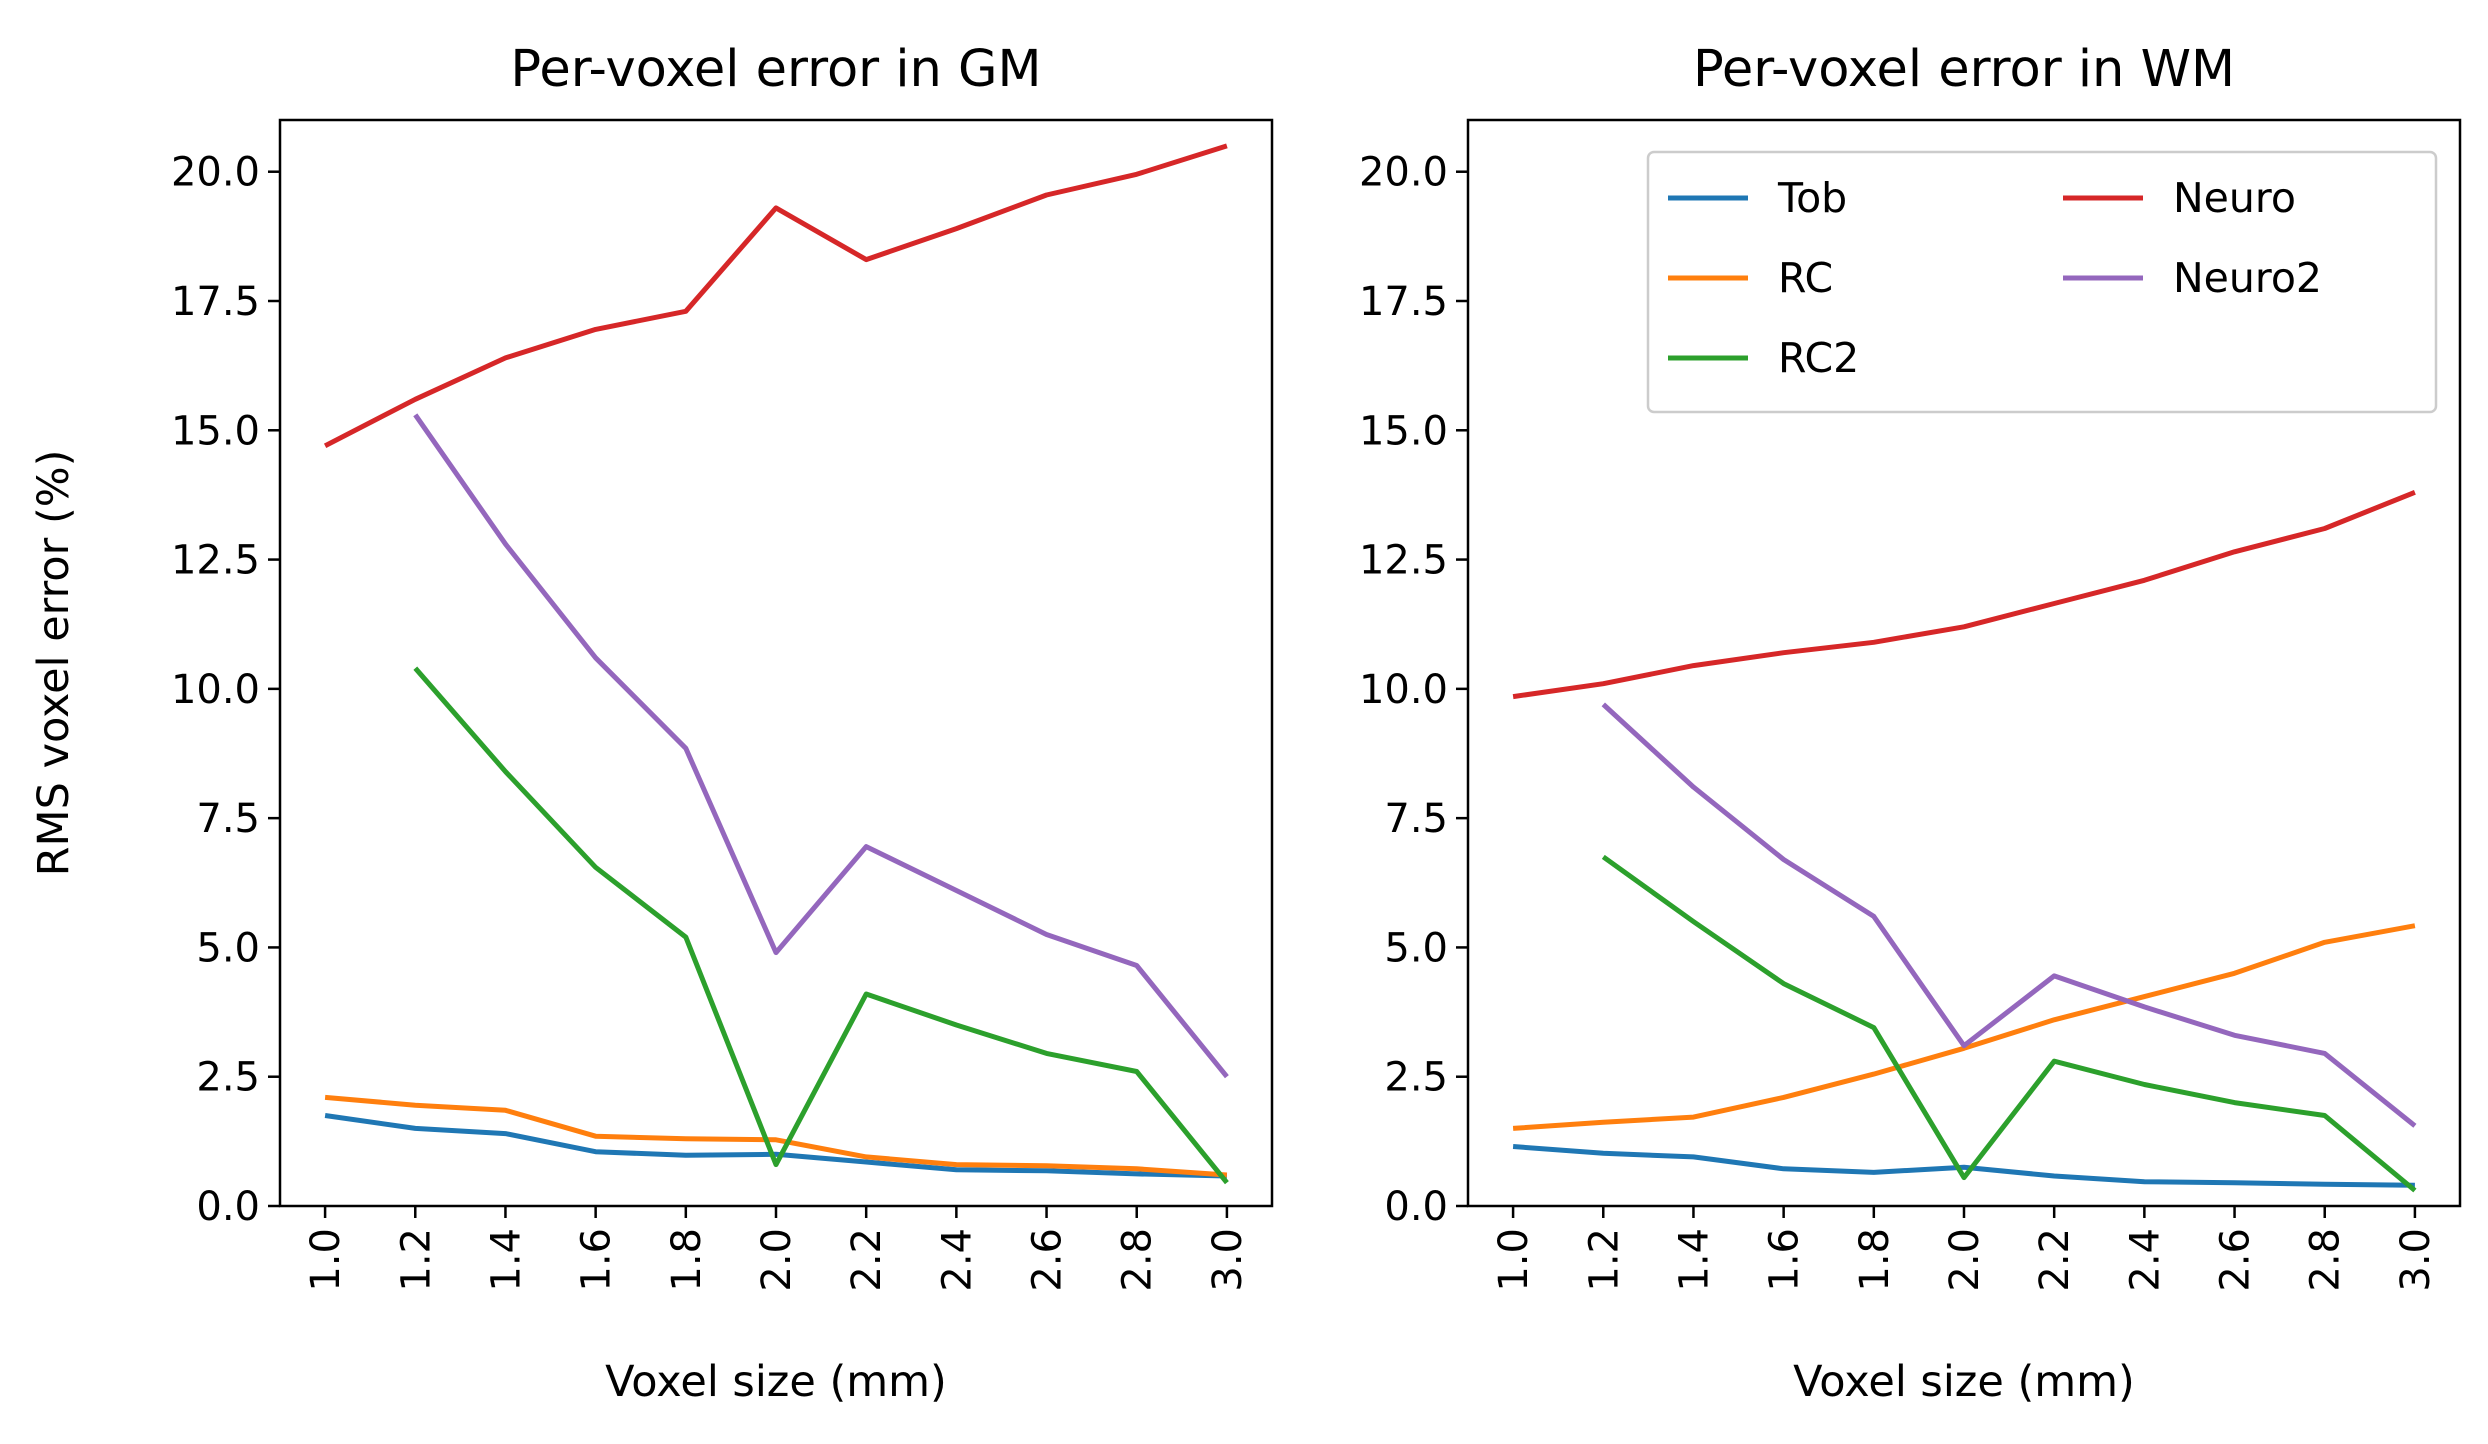 The width and height of the screenshot is (2488, 1444). I want to click on y-axis-label: RMS voxel error (%), so click(54, 663).